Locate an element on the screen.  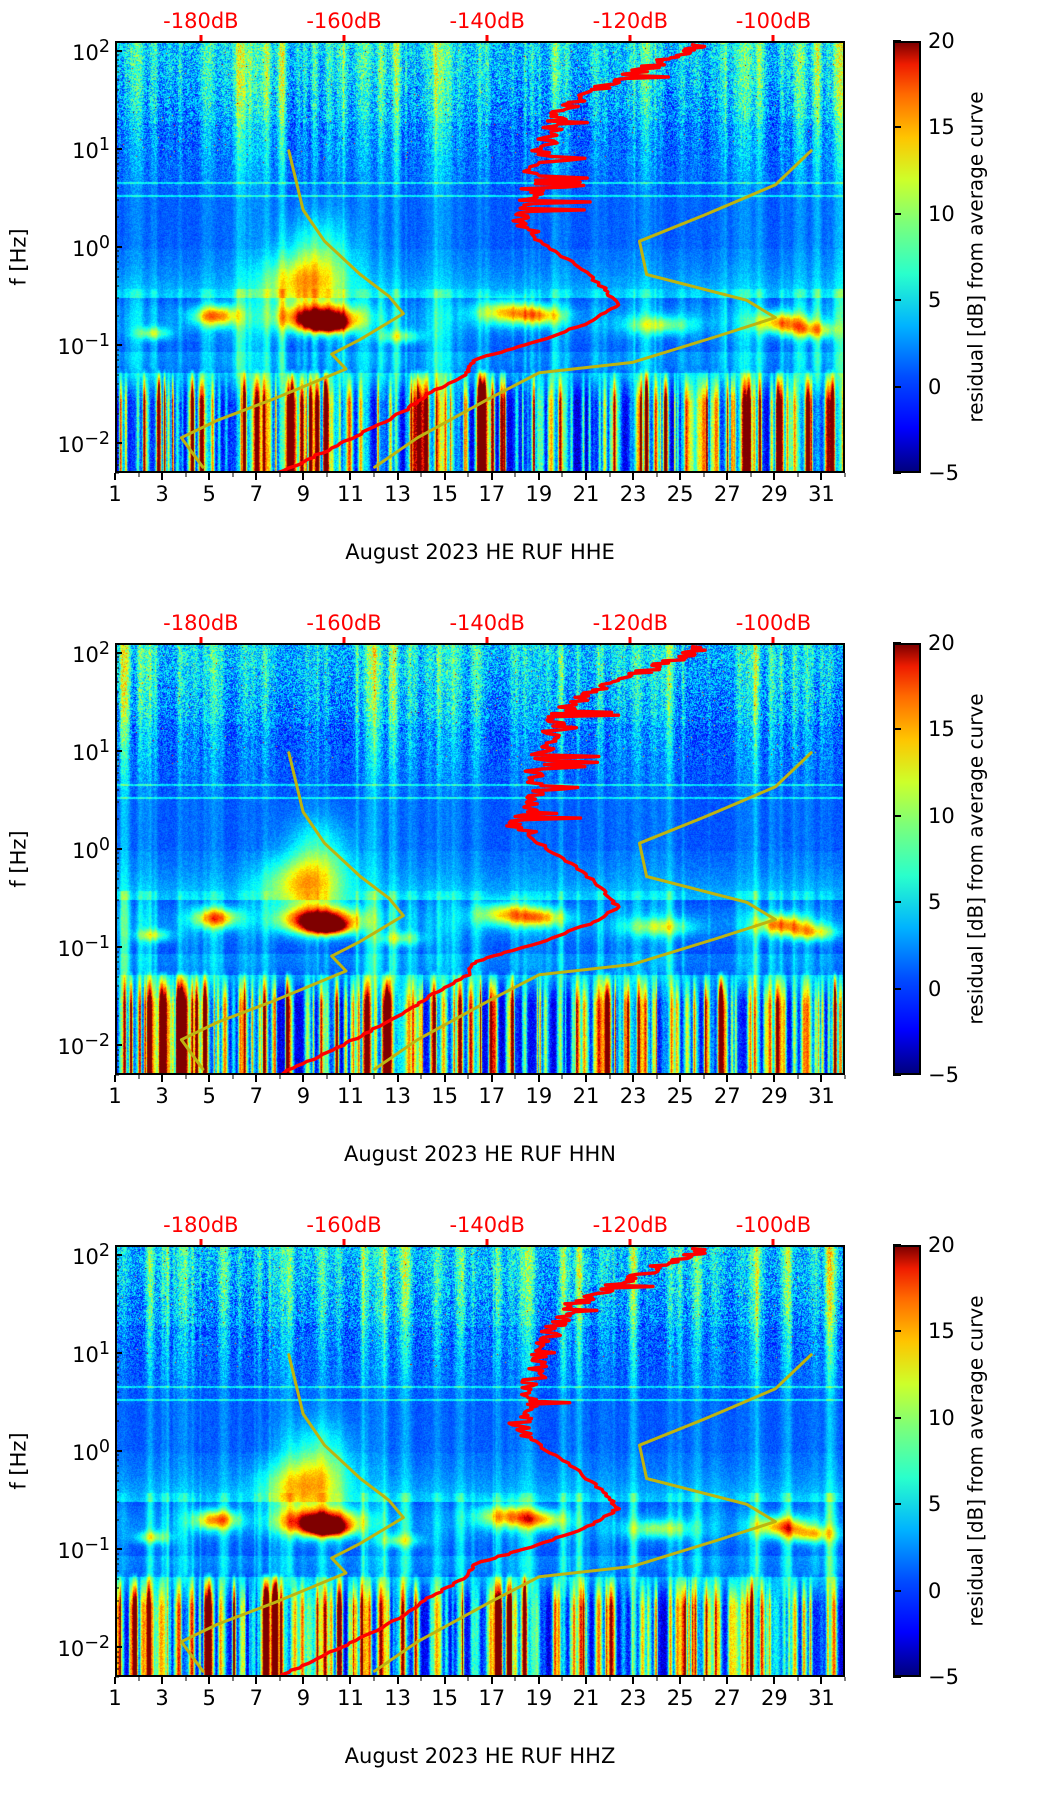
y-tick-label: 10⁻² is located at coordinates (83, 1647).